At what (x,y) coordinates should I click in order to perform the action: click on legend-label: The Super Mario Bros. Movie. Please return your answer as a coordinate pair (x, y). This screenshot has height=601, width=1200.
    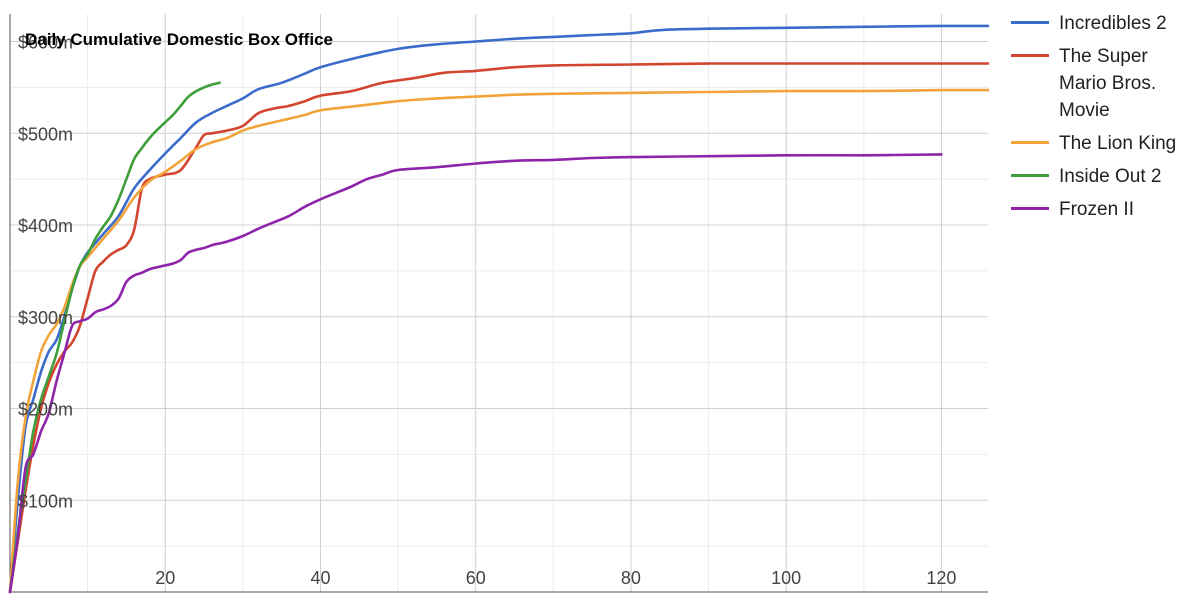
    Looking at the image, I should click on (1108, 83).